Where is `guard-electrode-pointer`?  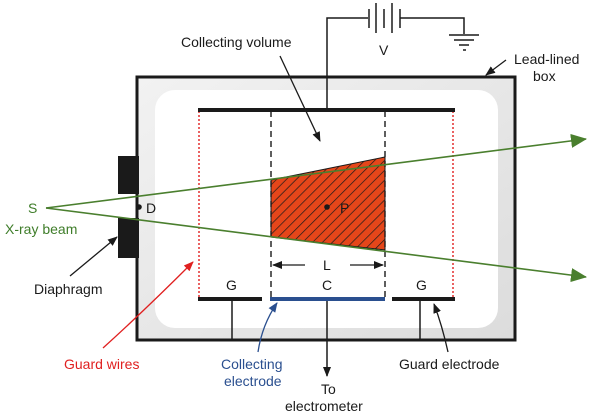 guard-electrode-pointer is located at coordinates (441, 328).